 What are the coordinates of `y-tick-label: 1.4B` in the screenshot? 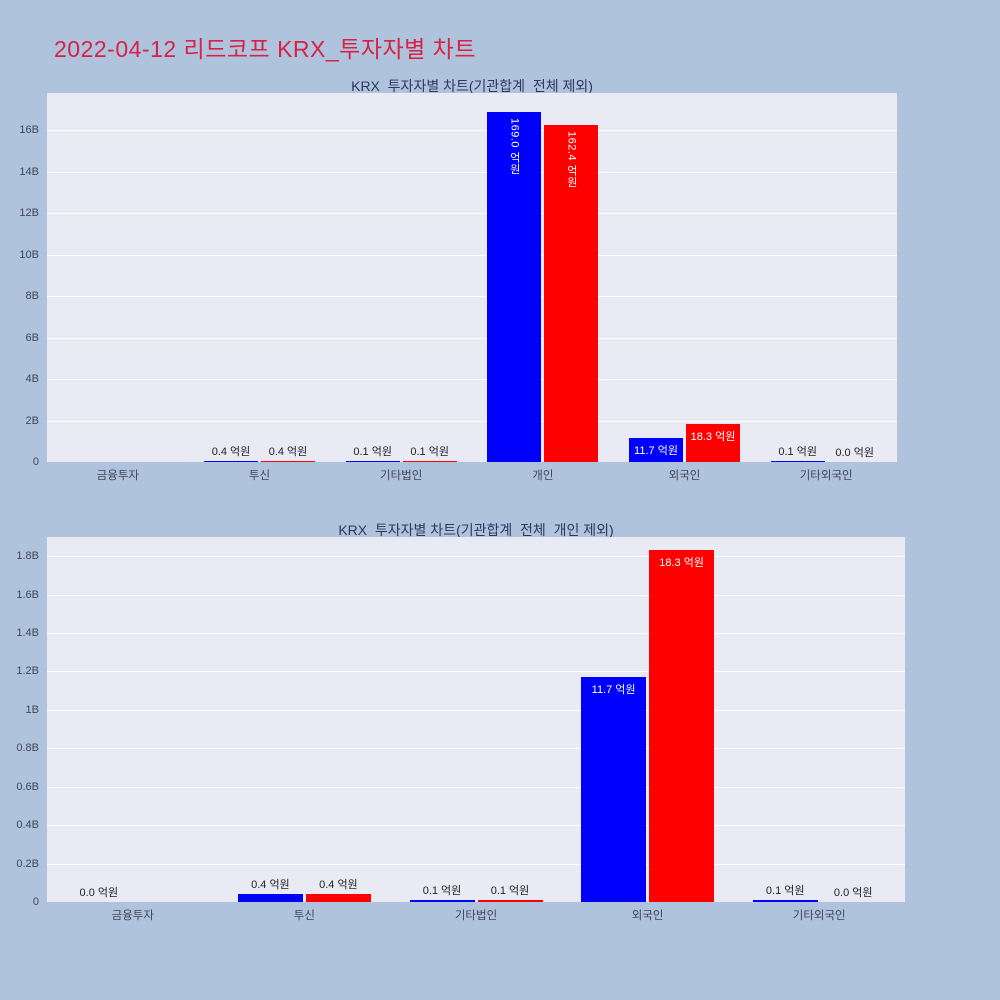 It's located at (27, 633).